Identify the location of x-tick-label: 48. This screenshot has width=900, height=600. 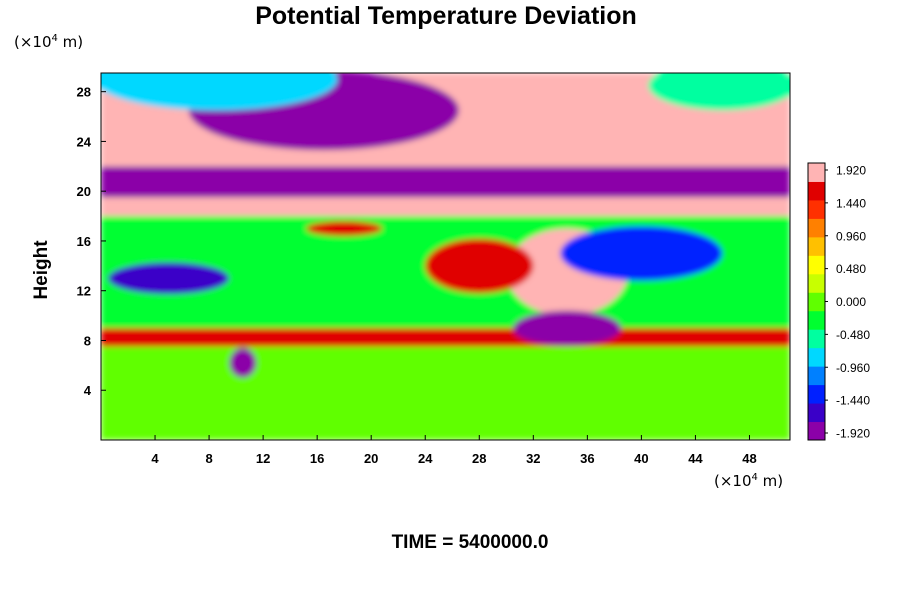
(749, 458).